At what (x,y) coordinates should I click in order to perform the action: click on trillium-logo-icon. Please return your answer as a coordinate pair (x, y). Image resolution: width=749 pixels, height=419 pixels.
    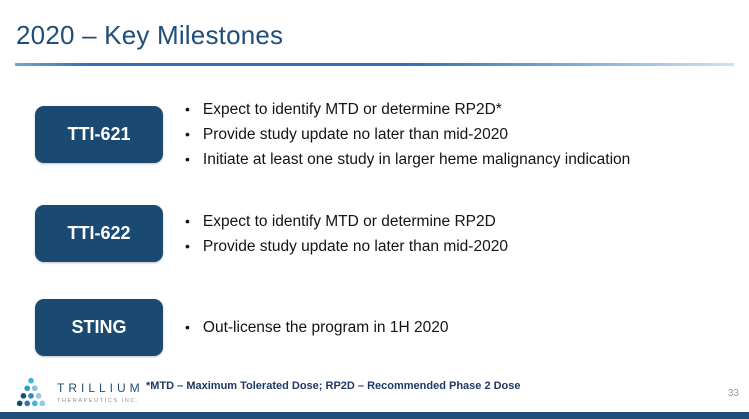
    Looking at the image, I should click on (31, 392).